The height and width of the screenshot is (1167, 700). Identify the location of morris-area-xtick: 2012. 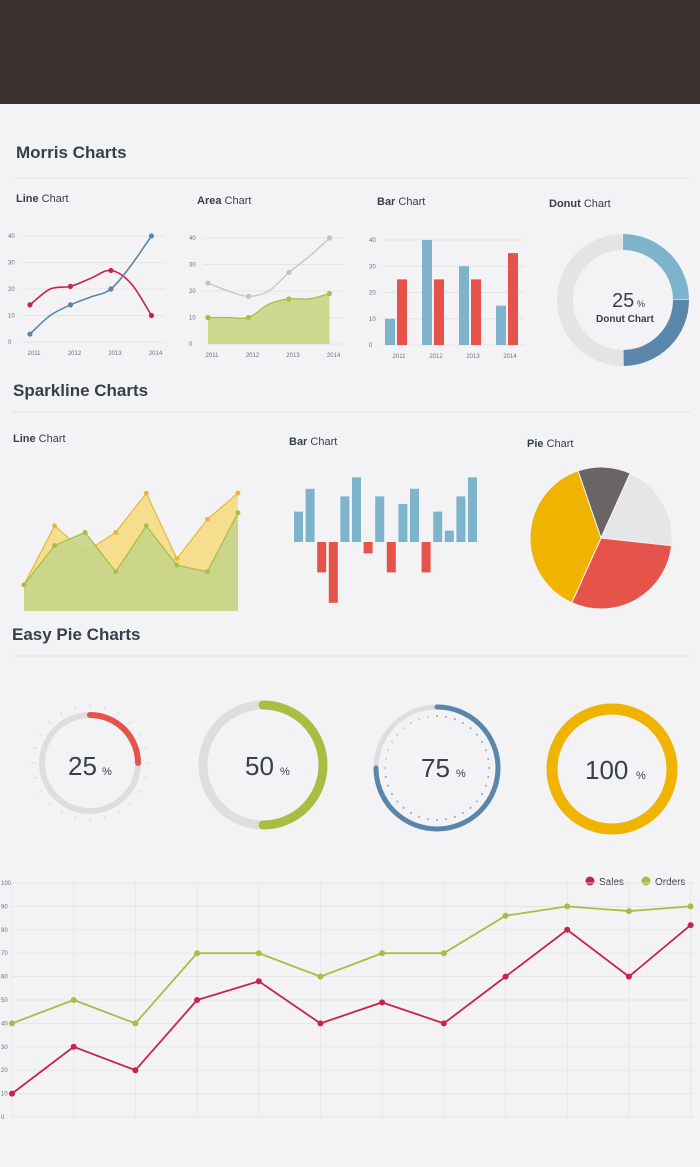
(253, 356).